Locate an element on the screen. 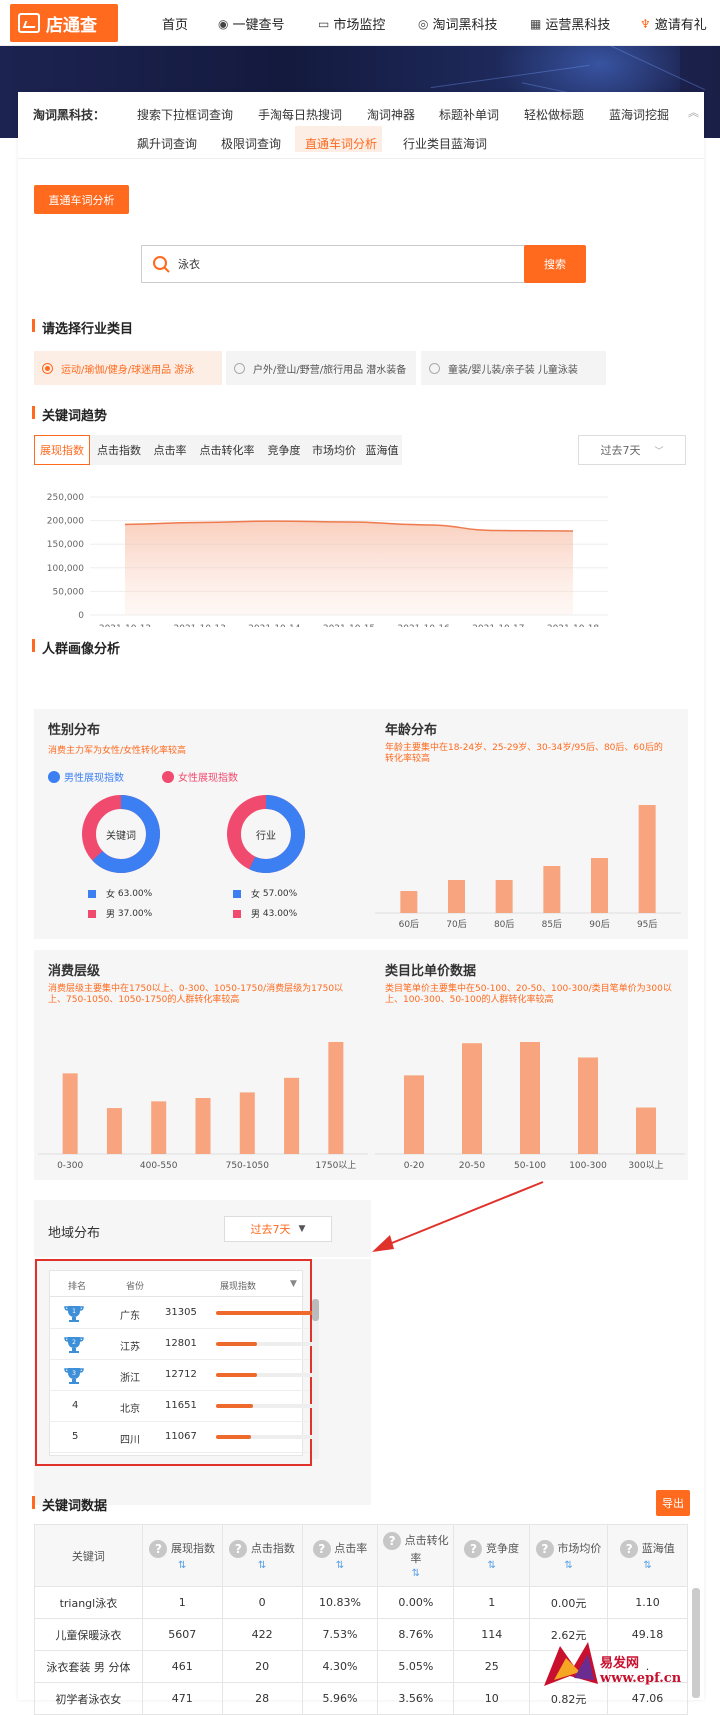 The width and height of the screenshot is (720, 1715). kw-header-cvr: ? 点击转化率 ⇅ is located at coordinates (416, 1555).